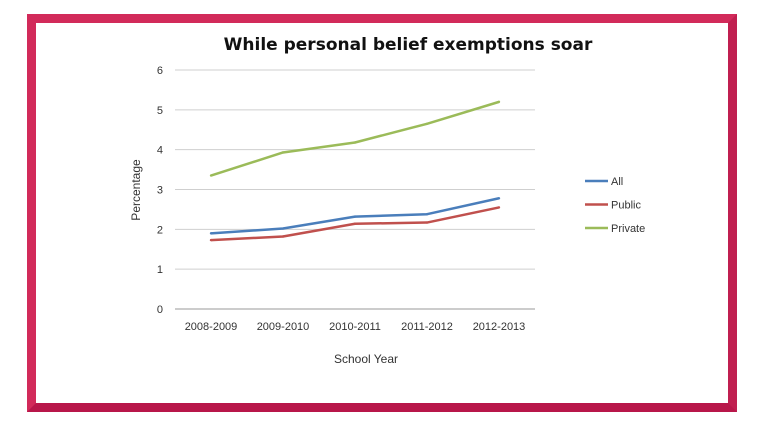 This screenshot has width=768, height=432. Describe the element at coordinates (160, 111) in the screenshot. I see `y-tick-label: 5` at that location.